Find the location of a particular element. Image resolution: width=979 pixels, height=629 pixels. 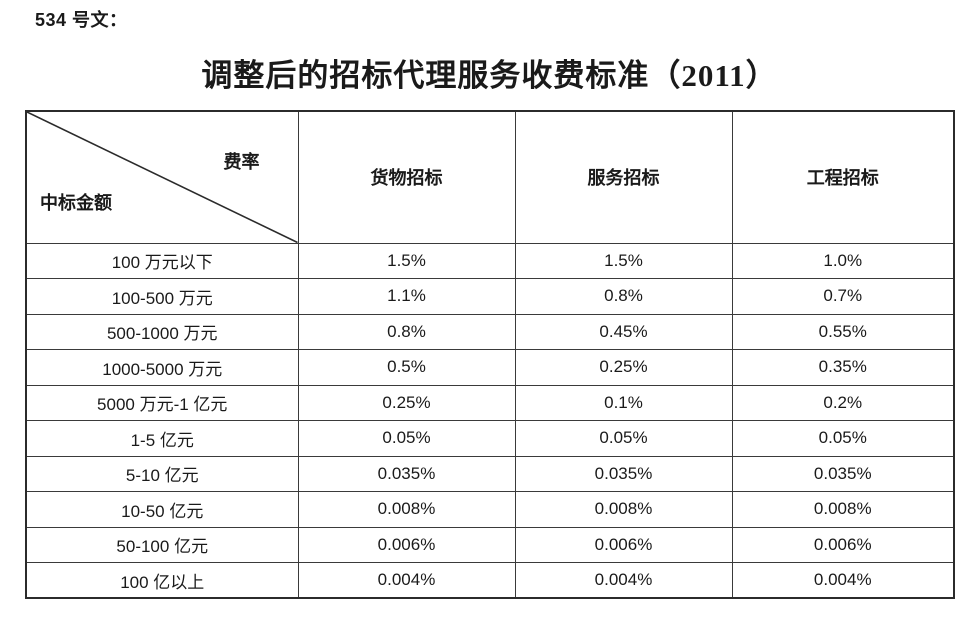

table-row: 100 亿以上 0.004% 0.004% 0.004% is located at coordinates (490, 580).